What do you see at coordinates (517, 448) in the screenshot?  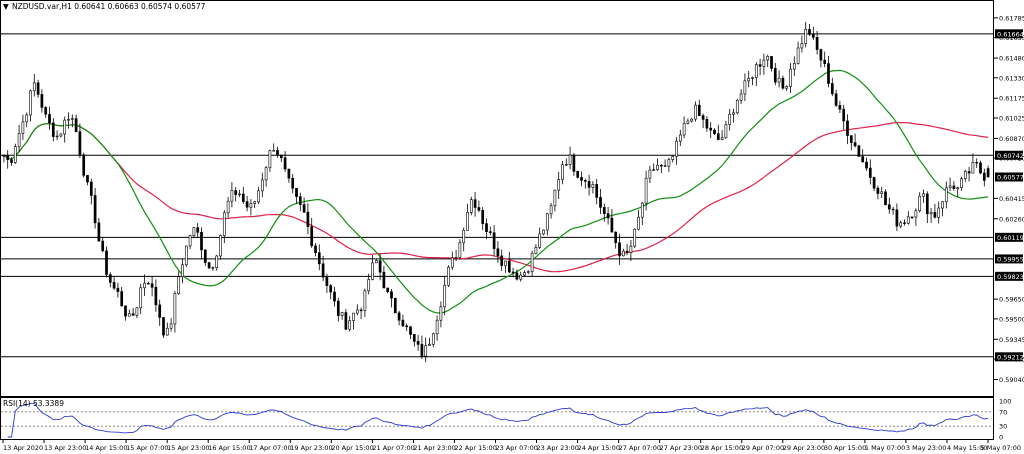 I see `time-tick-label: 23 Apr 07:00` at bounding box center [517, 448].